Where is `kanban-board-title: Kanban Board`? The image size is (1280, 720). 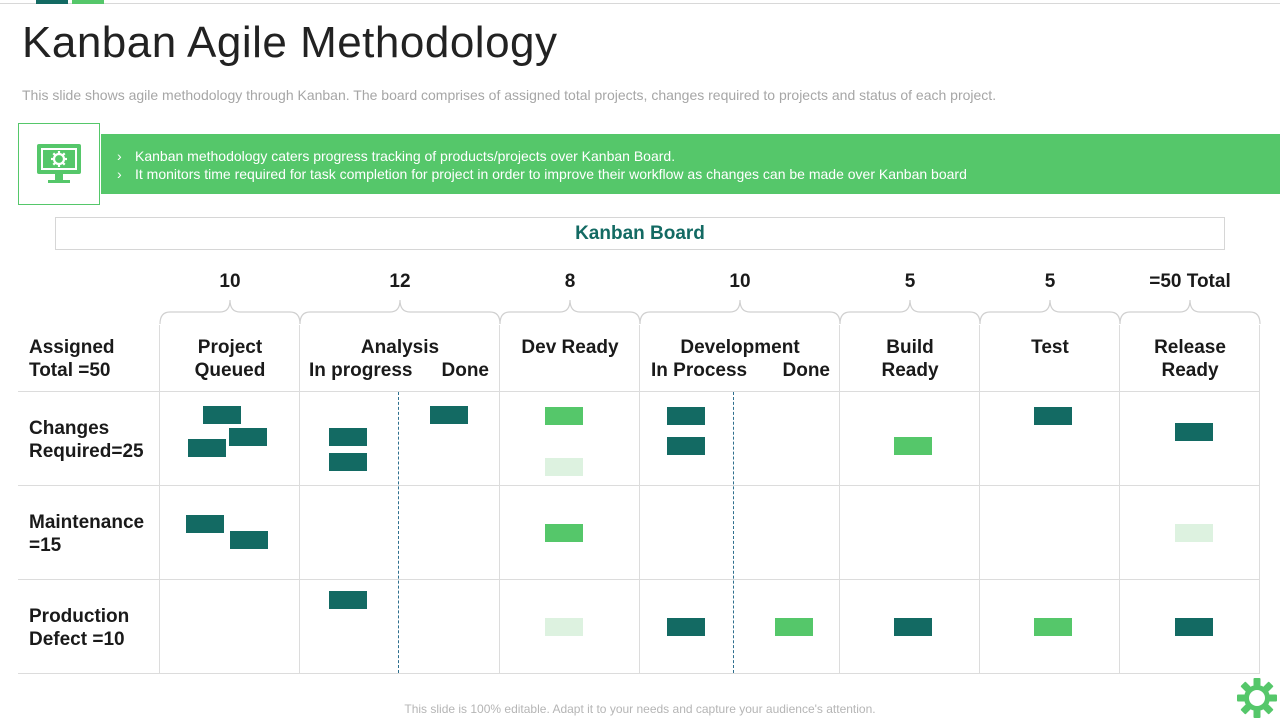 kanban-board-title: Kanban Board is located at coordinates (640, 233).